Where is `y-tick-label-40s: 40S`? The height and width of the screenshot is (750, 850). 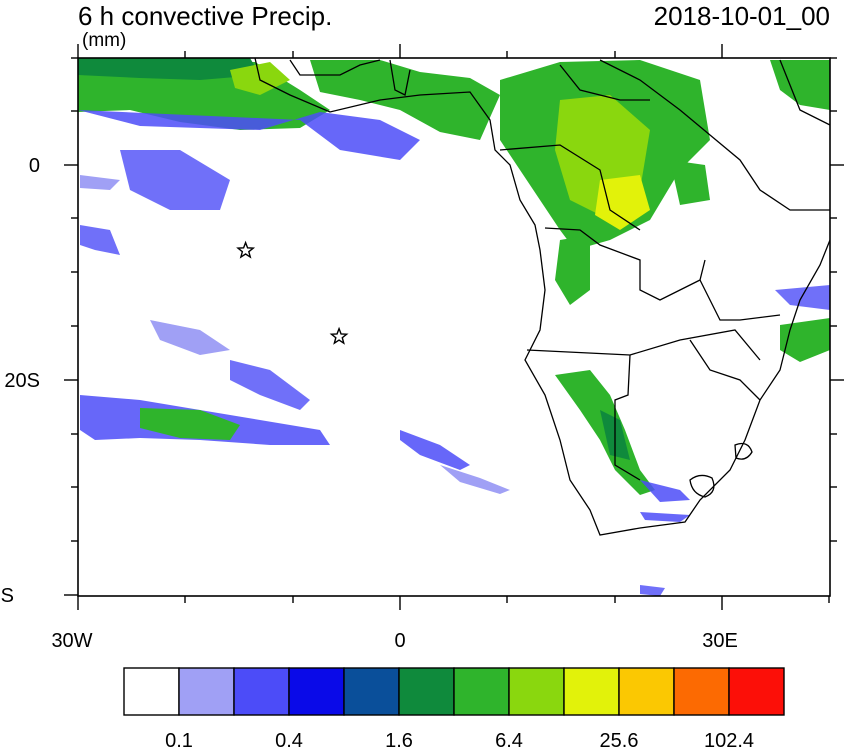 y-tick-label-40s: 40S is located at coordinates (7, 596).